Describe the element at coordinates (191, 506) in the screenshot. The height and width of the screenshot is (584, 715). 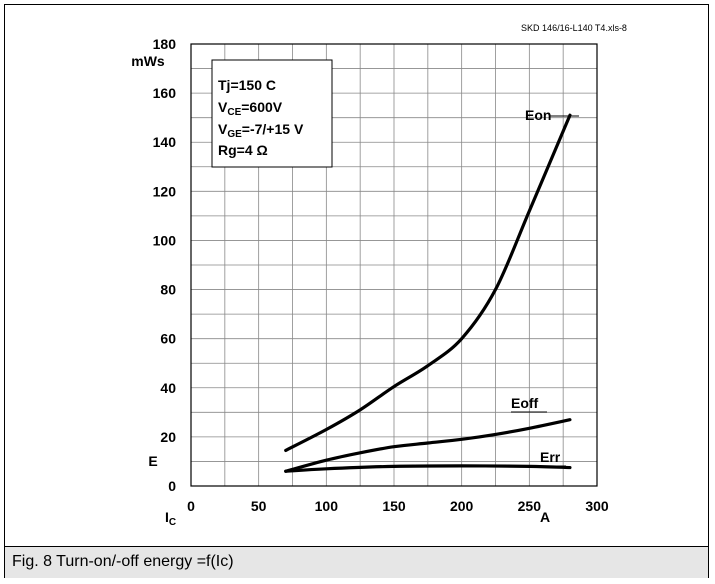
I see `x-tick-label: 0` at that location.